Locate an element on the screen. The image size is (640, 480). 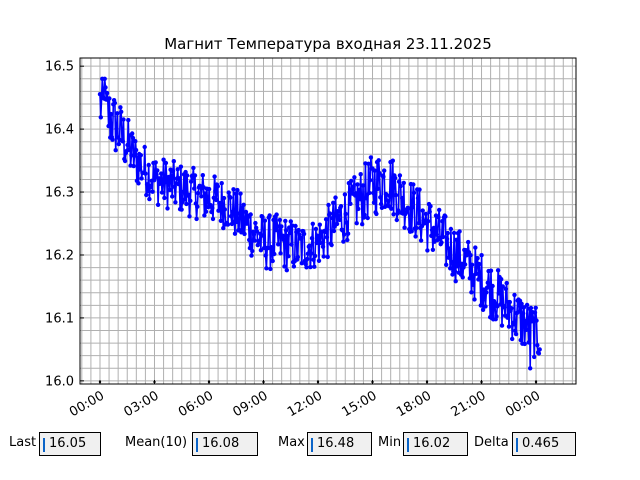
x-tick-label: 06:00 is located at coordinates (196, 404).